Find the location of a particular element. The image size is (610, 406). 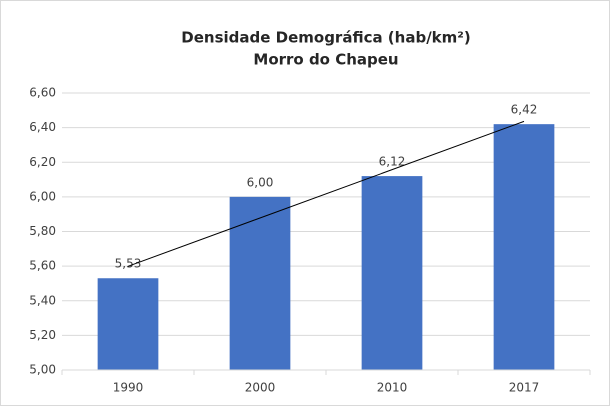

y-tick-label: 6,20 is located at coordinates (42, 162).